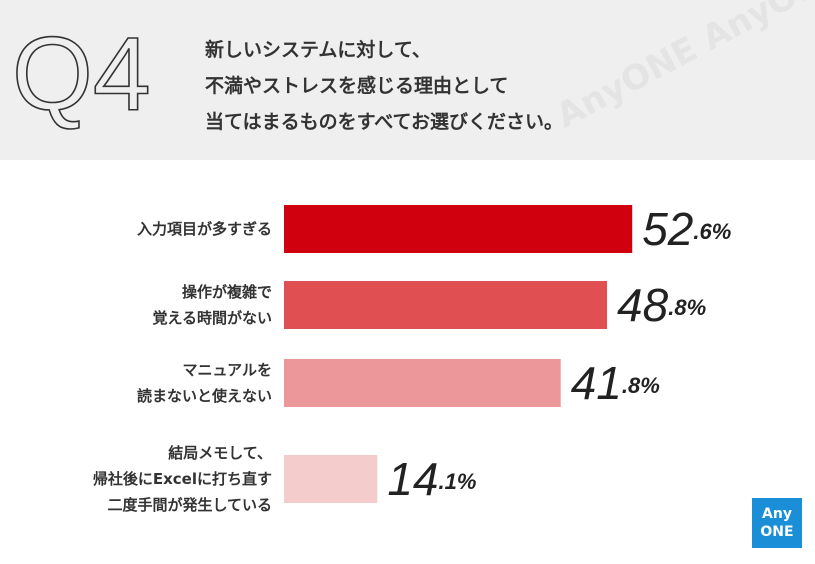  What do you see at coordinates (318, 49) in the screenshot?
I see `question-line: 新しいシステムに対して、` at bounding box center [318, 49].